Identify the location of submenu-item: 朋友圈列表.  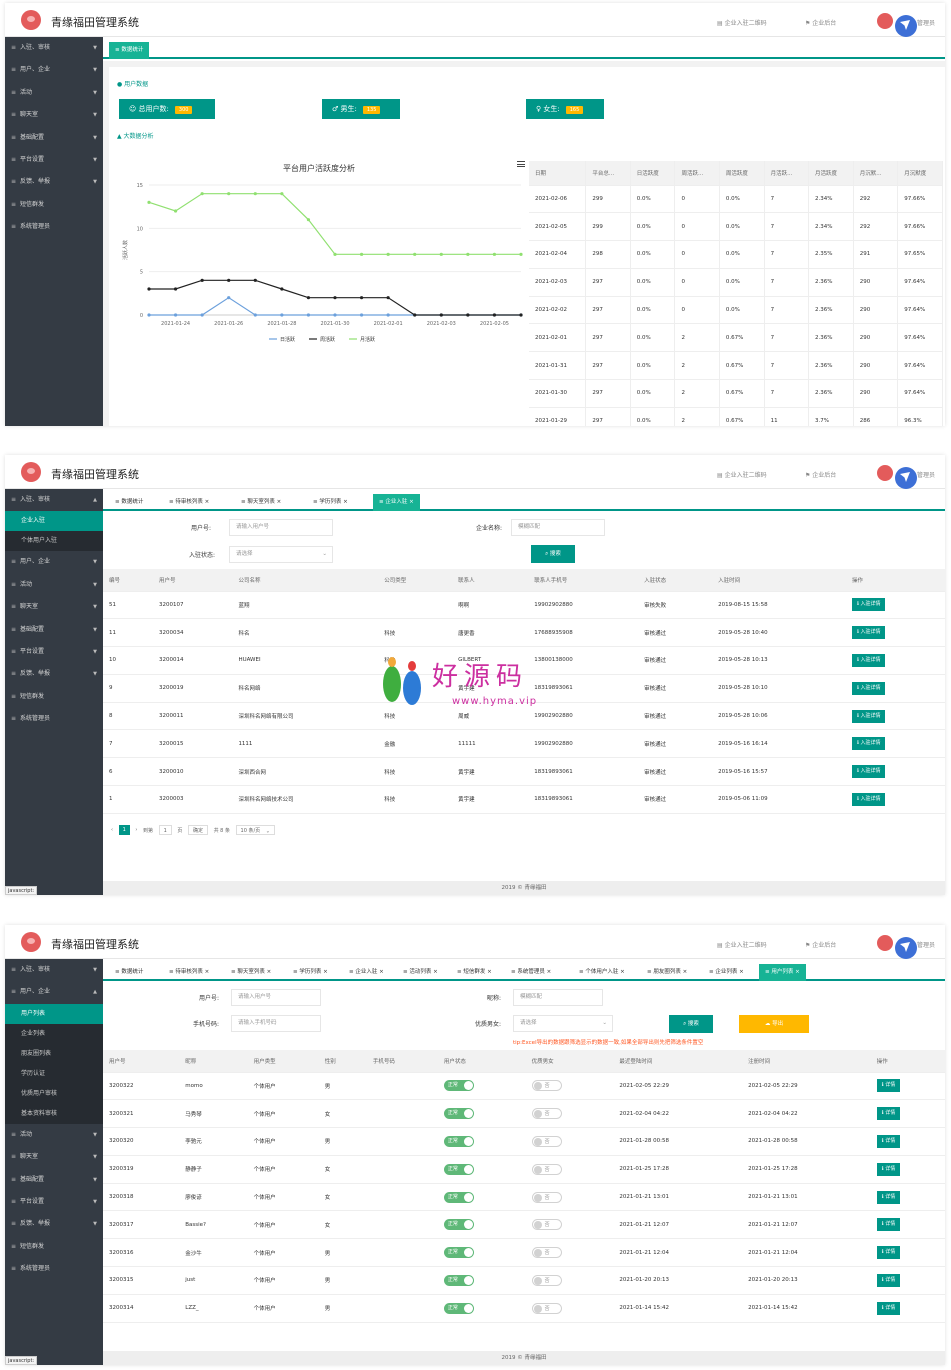
(54, 1053).